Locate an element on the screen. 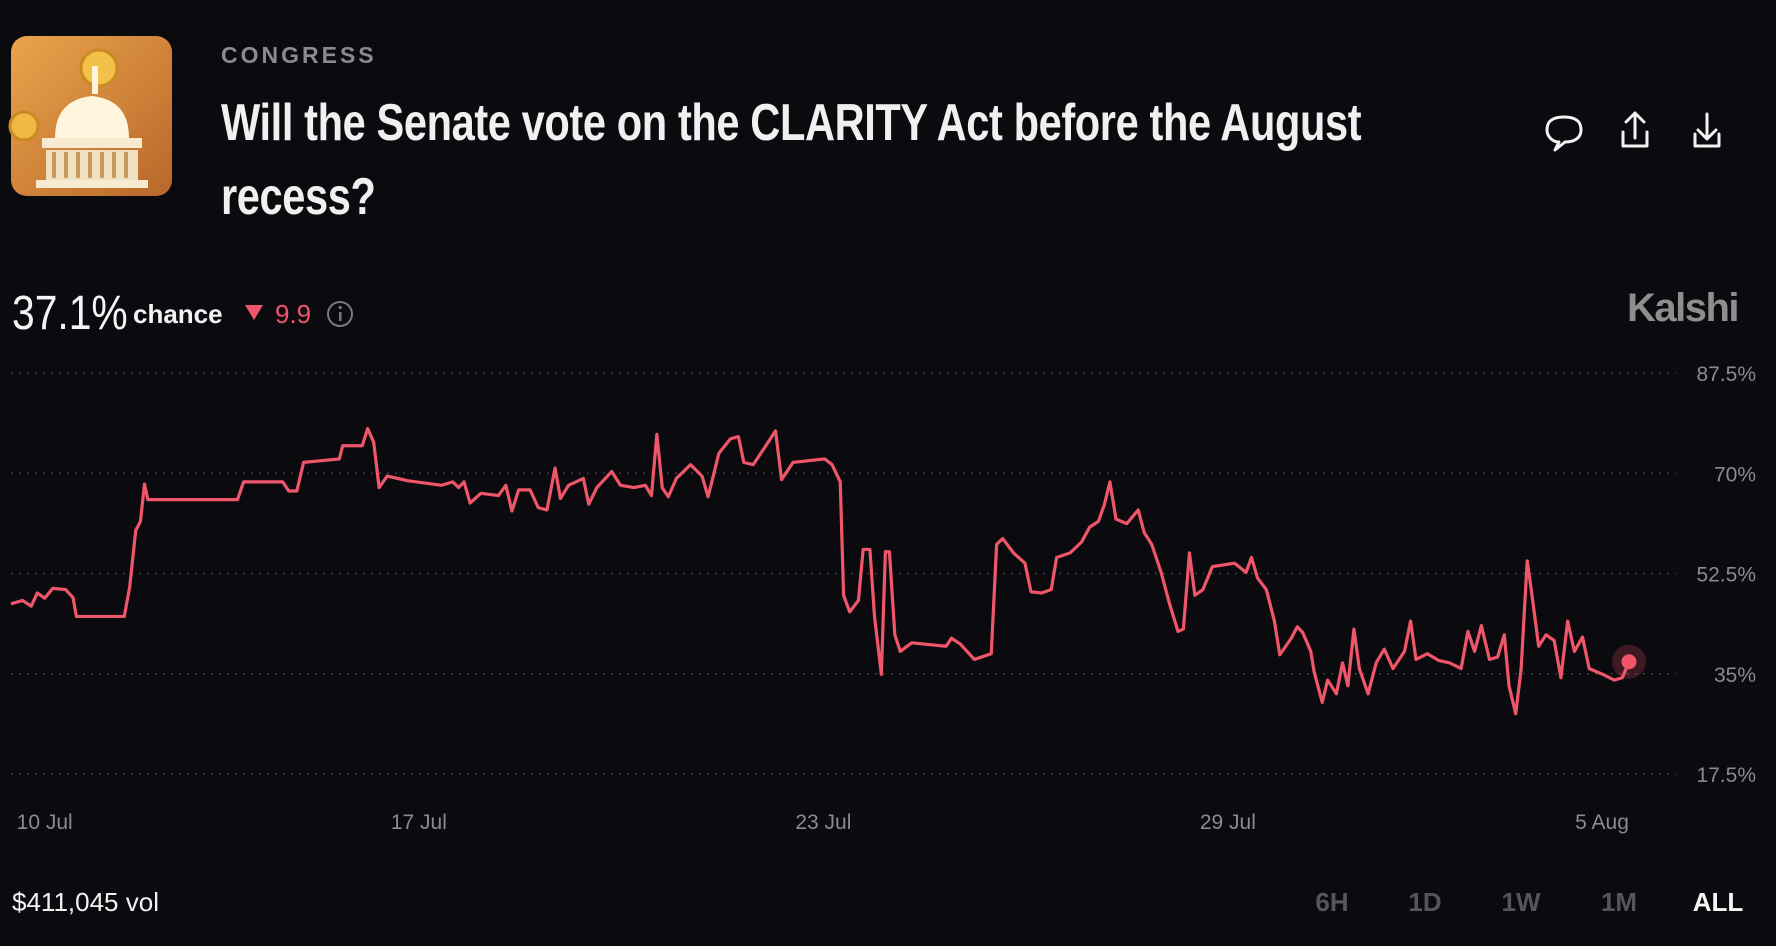 The image size is (1776, 946). x-tick-label: 29 Jul is located at coordinates (1228, 822).